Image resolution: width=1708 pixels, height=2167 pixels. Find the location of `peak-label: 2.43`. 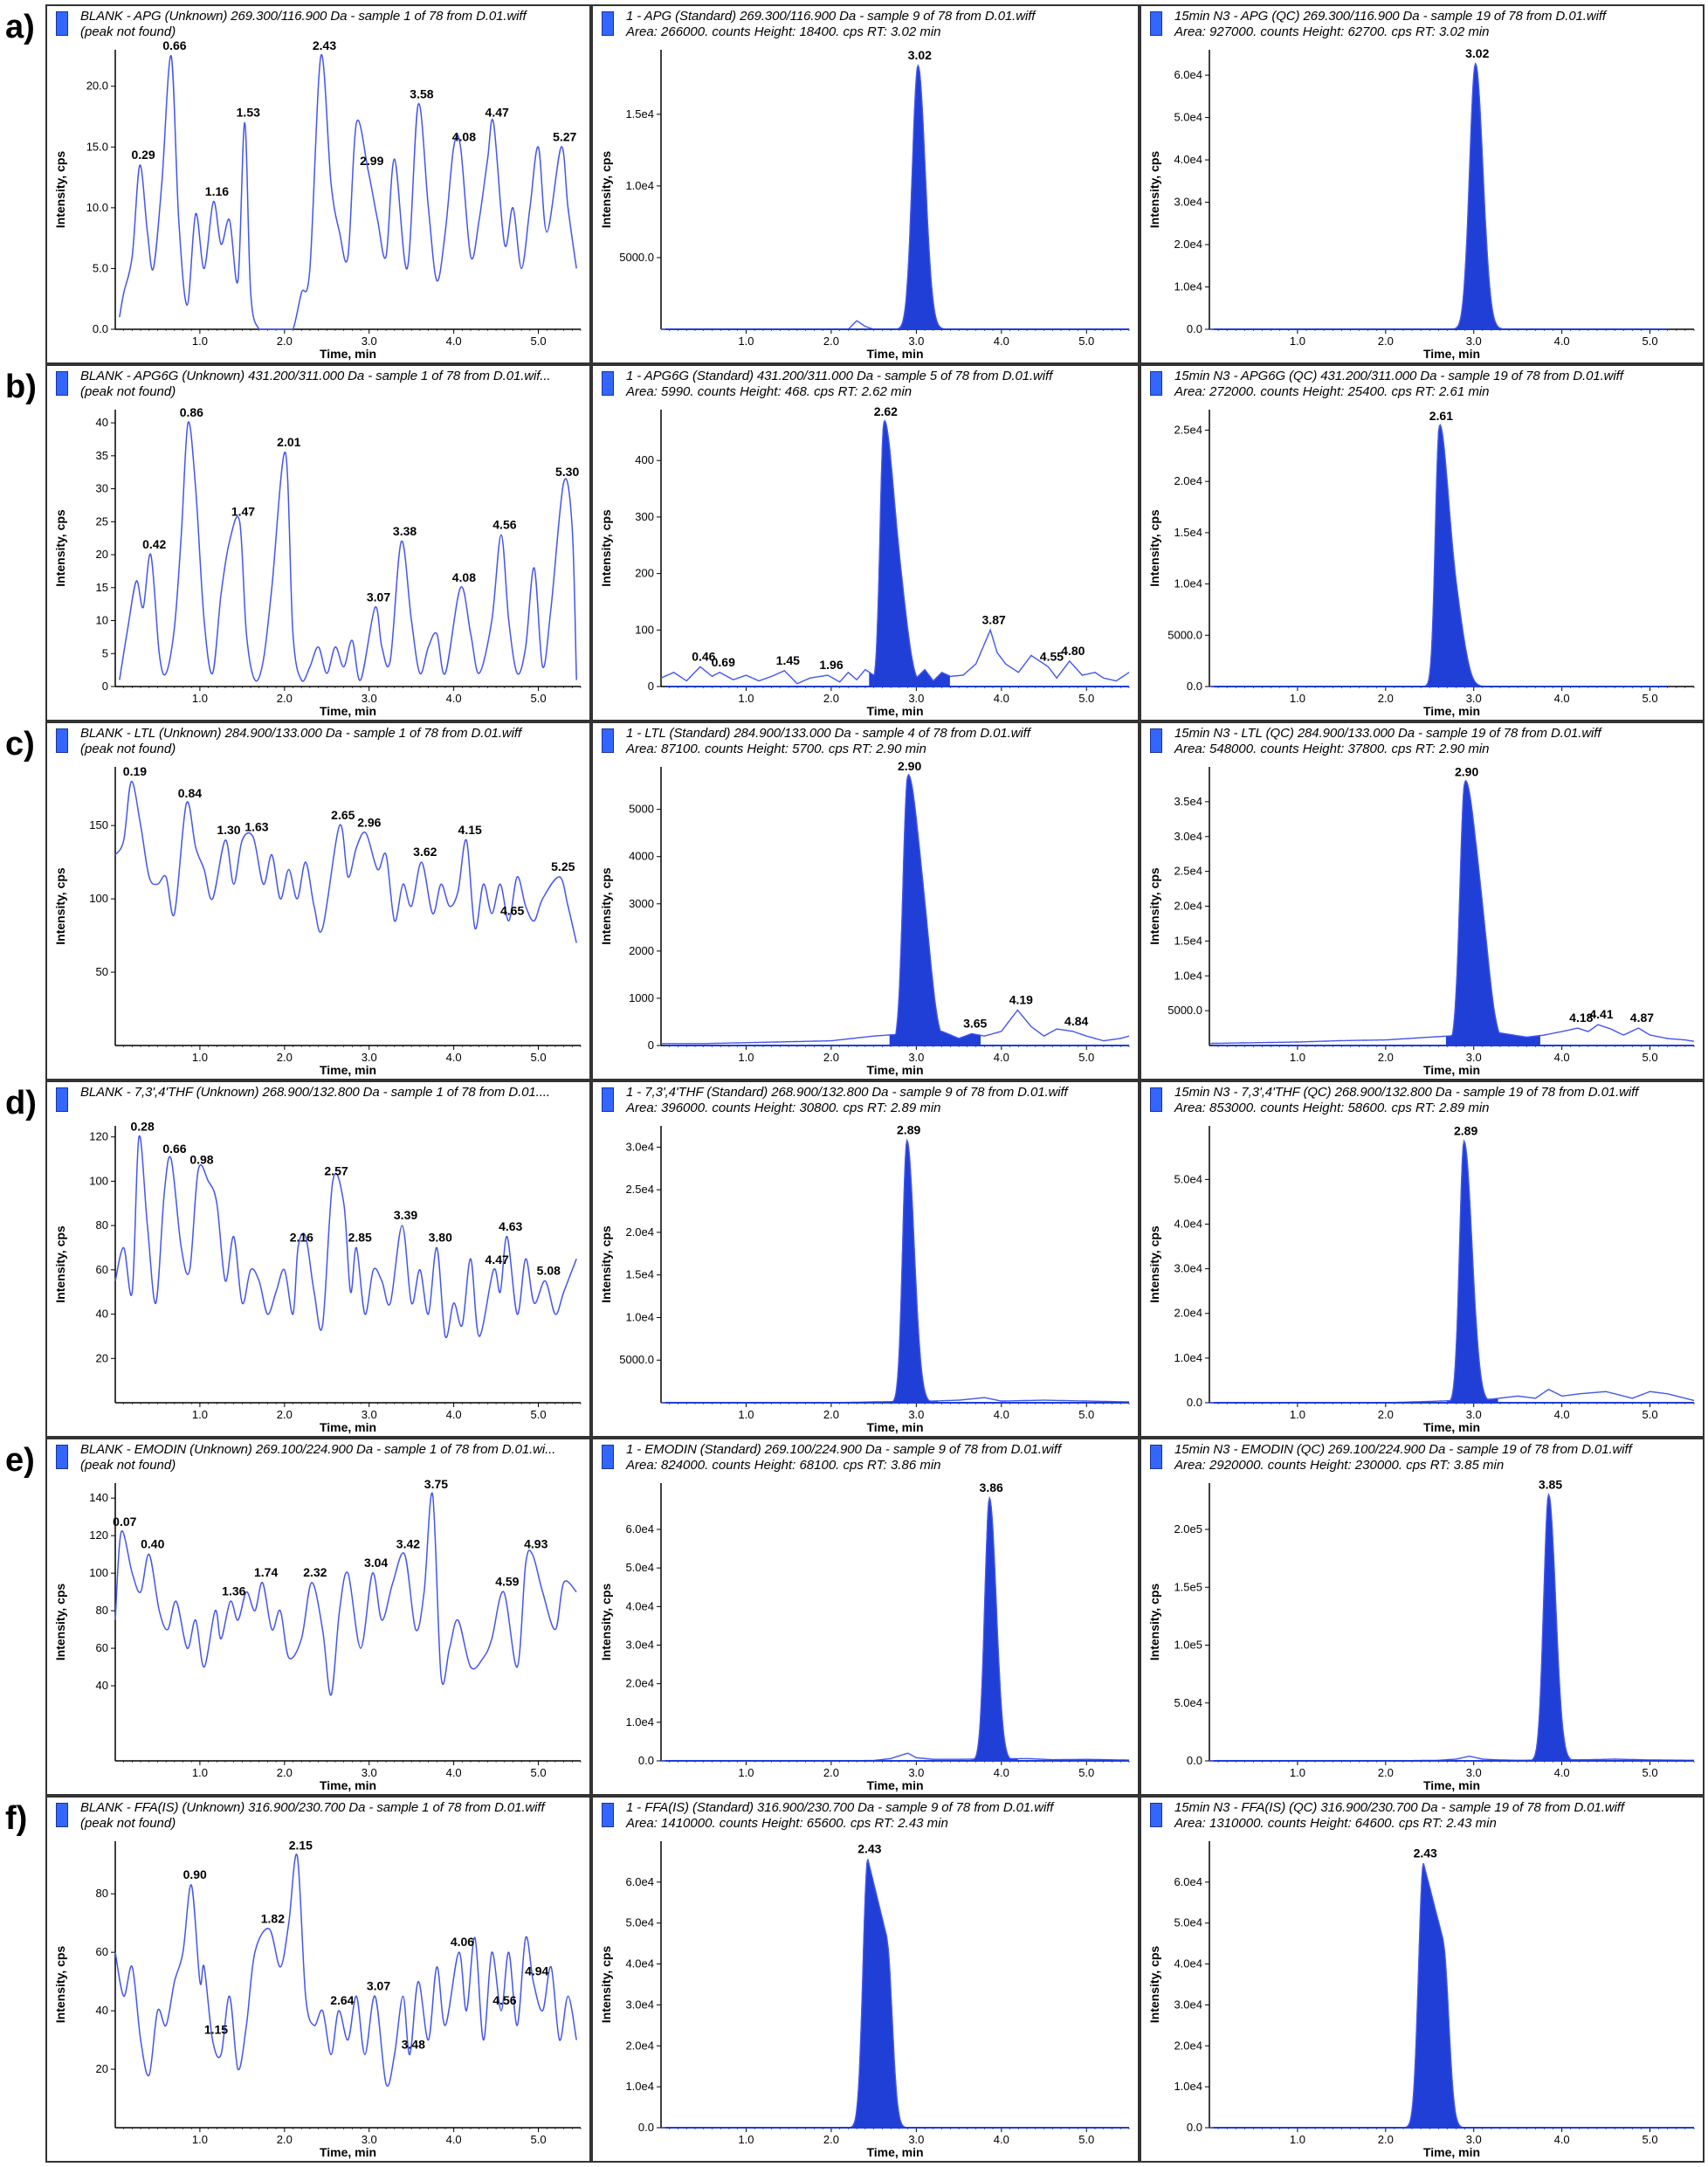

peak-label: 2.43 is located at coordinates (324, 45).